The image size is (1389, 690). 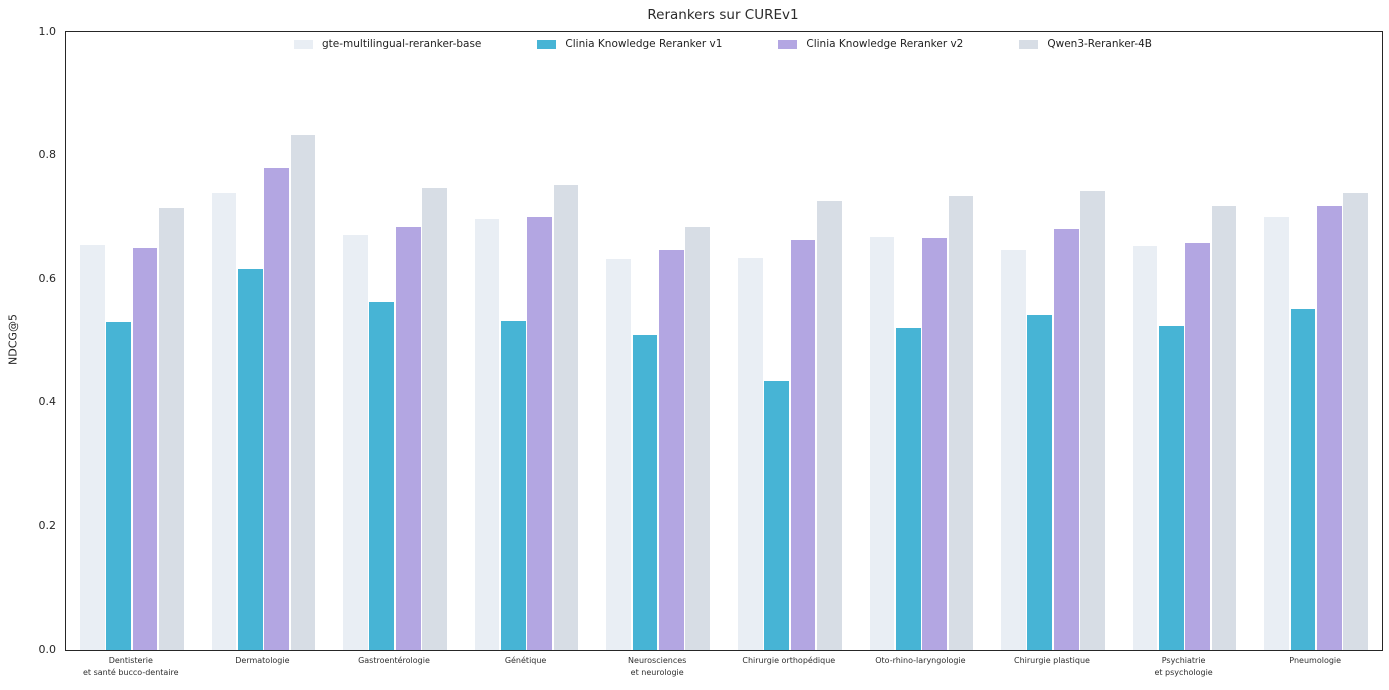 I want to click on x-tick-label: Dentisterie et santé bucco-dentaire, so click(x=131, y=666).